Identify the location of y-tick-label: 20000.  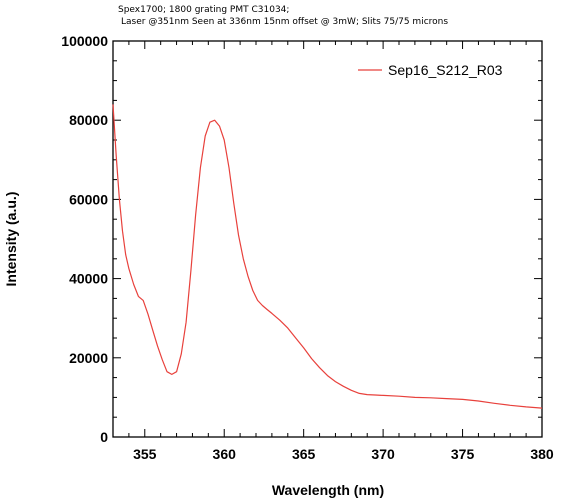
(88, 358).